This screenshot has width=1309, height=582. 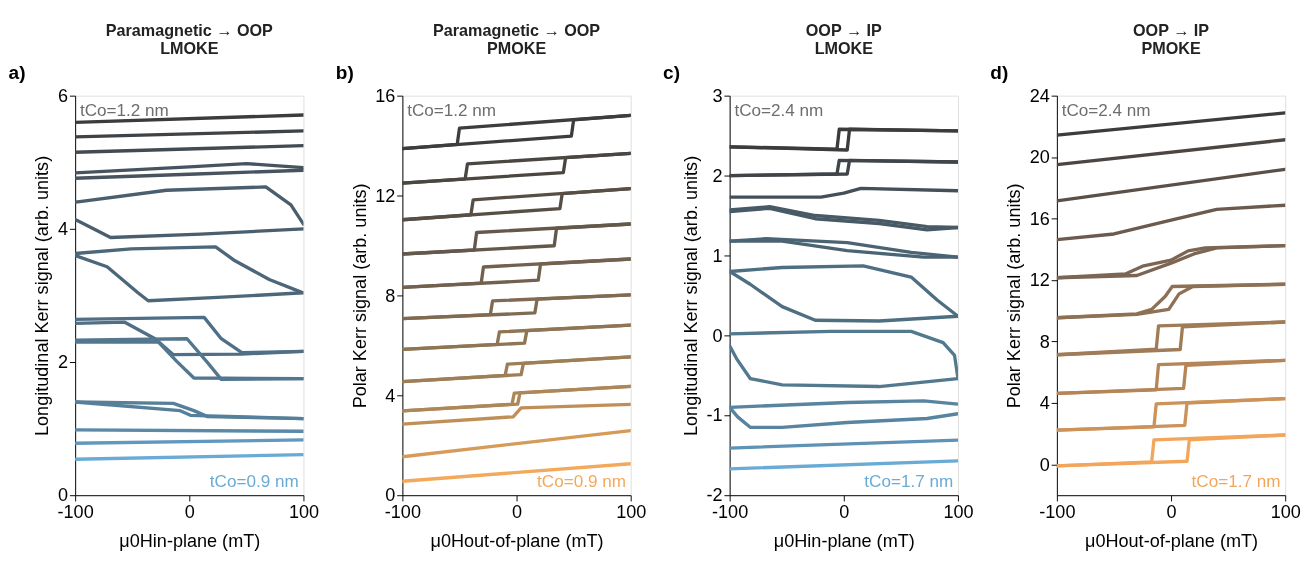 I want to click on y-tick-label: -1, so click(x=714, y=415).